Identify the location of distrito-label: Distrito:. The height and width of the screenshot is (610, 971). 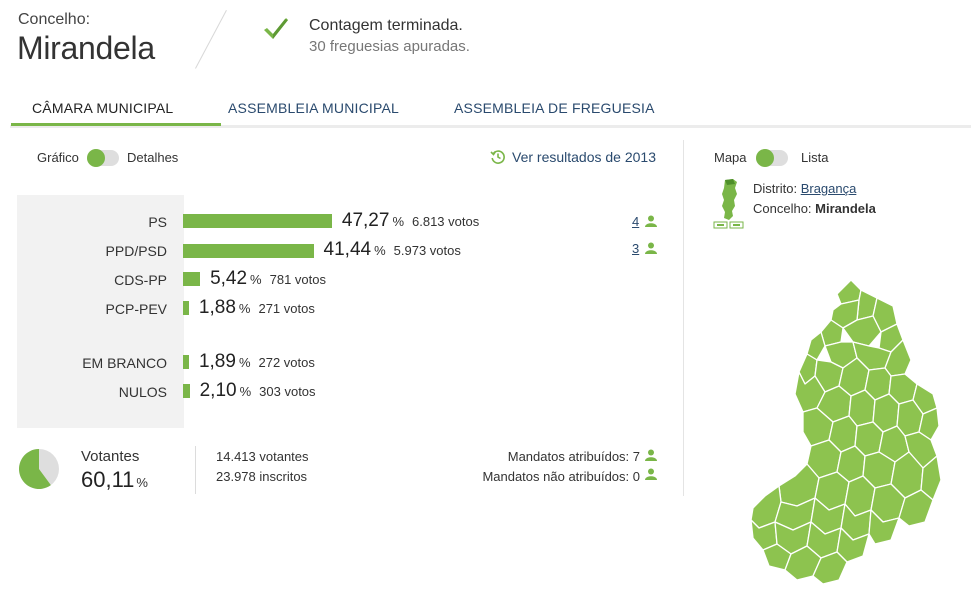
(775, 188).